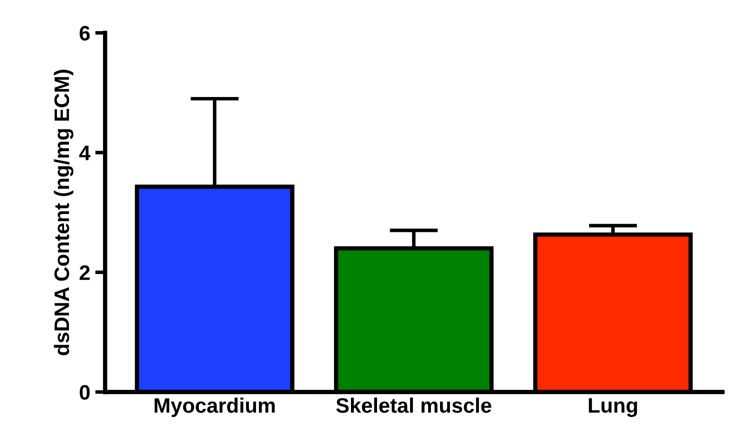 This screenshot has height=438, width=735. What do you see at coordinates (85, 33) in the screenshot?
I see `y-tick-label: 6` at bounding box center [85, 33].